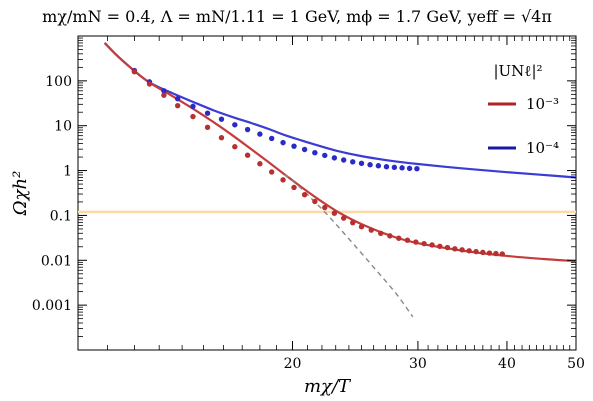  Describe the element at coordinates (58, 82) in the screenshot. I see `y-tick-label: 100` at that location.